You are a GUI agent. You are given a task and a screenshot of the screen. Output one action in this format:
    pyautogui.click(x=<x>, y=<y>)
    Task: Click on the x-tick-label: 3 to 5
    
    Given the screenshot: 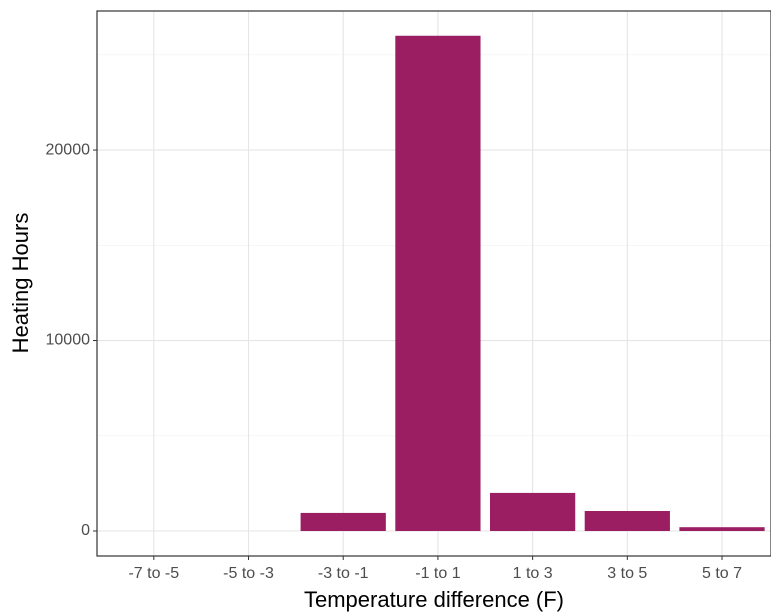 What is the action you would take?
    pyautogui.click(x=627, y=573)
    